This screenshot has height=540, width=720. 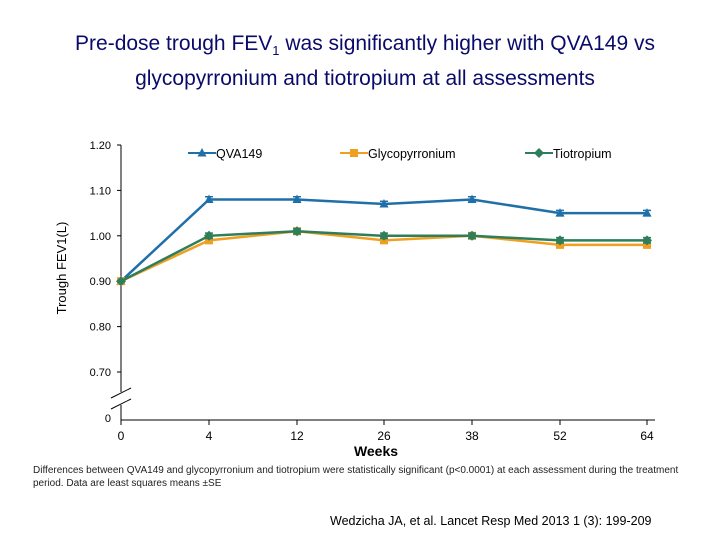 I want to click on legend-item-glycopyrronium: Glycopyrronium, so click(x=398, y=154).